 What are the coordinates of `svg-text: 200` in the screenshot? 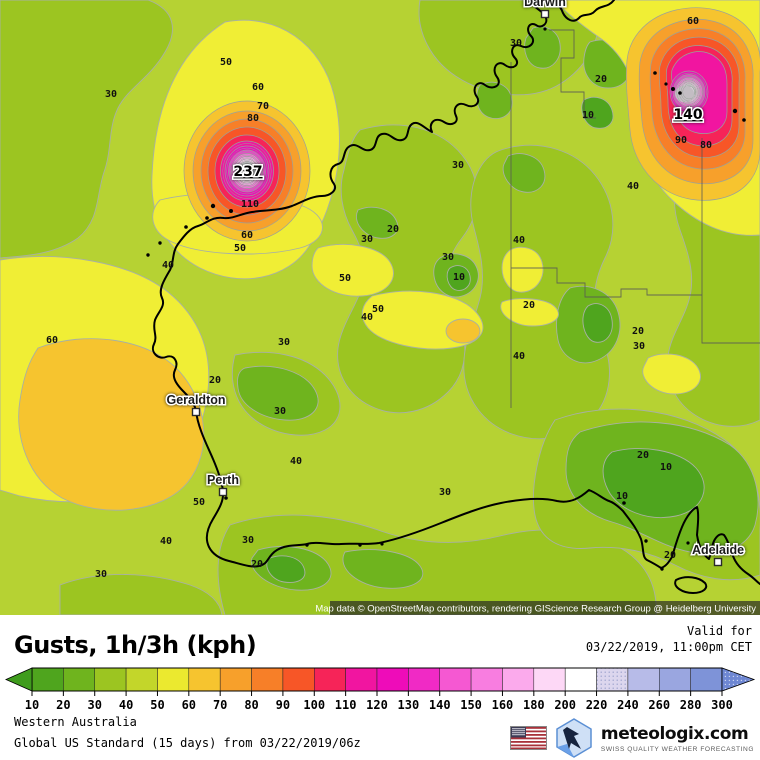 It's located at (565, 705).